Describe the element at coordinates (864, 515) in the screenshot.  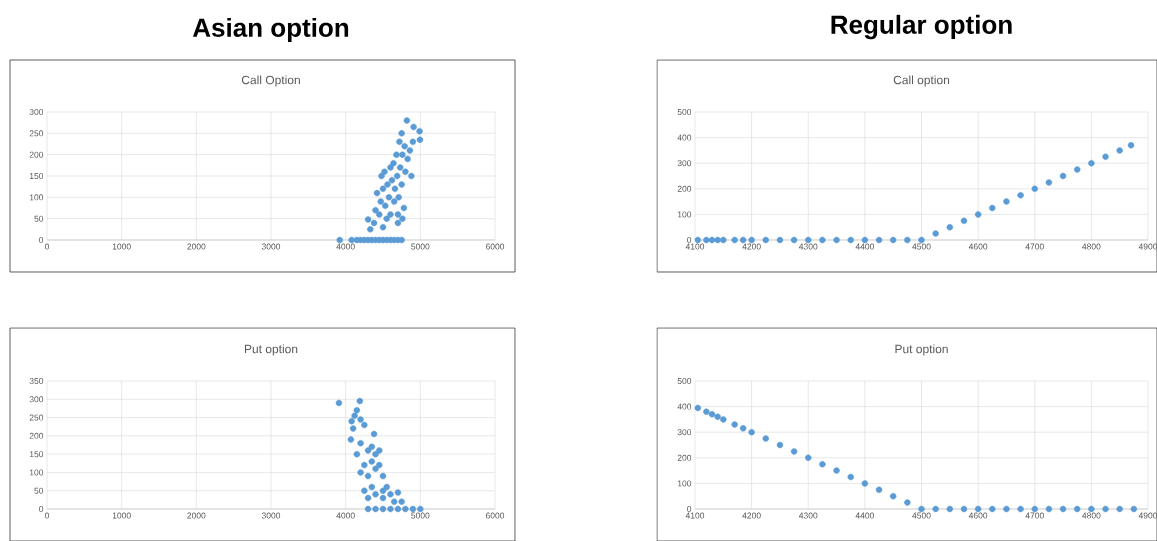
I see `x-tick-label: 4400` at that location.